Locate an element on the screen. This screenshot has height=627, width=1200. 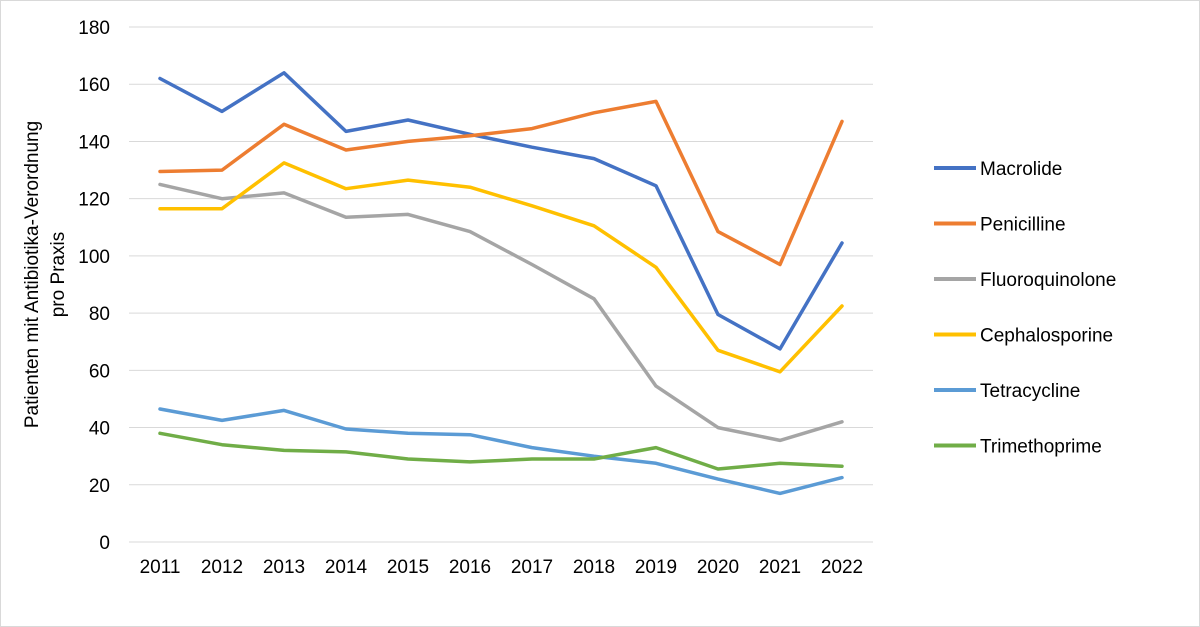
y-tick-label: 0 is located at coordinates (104, 543).